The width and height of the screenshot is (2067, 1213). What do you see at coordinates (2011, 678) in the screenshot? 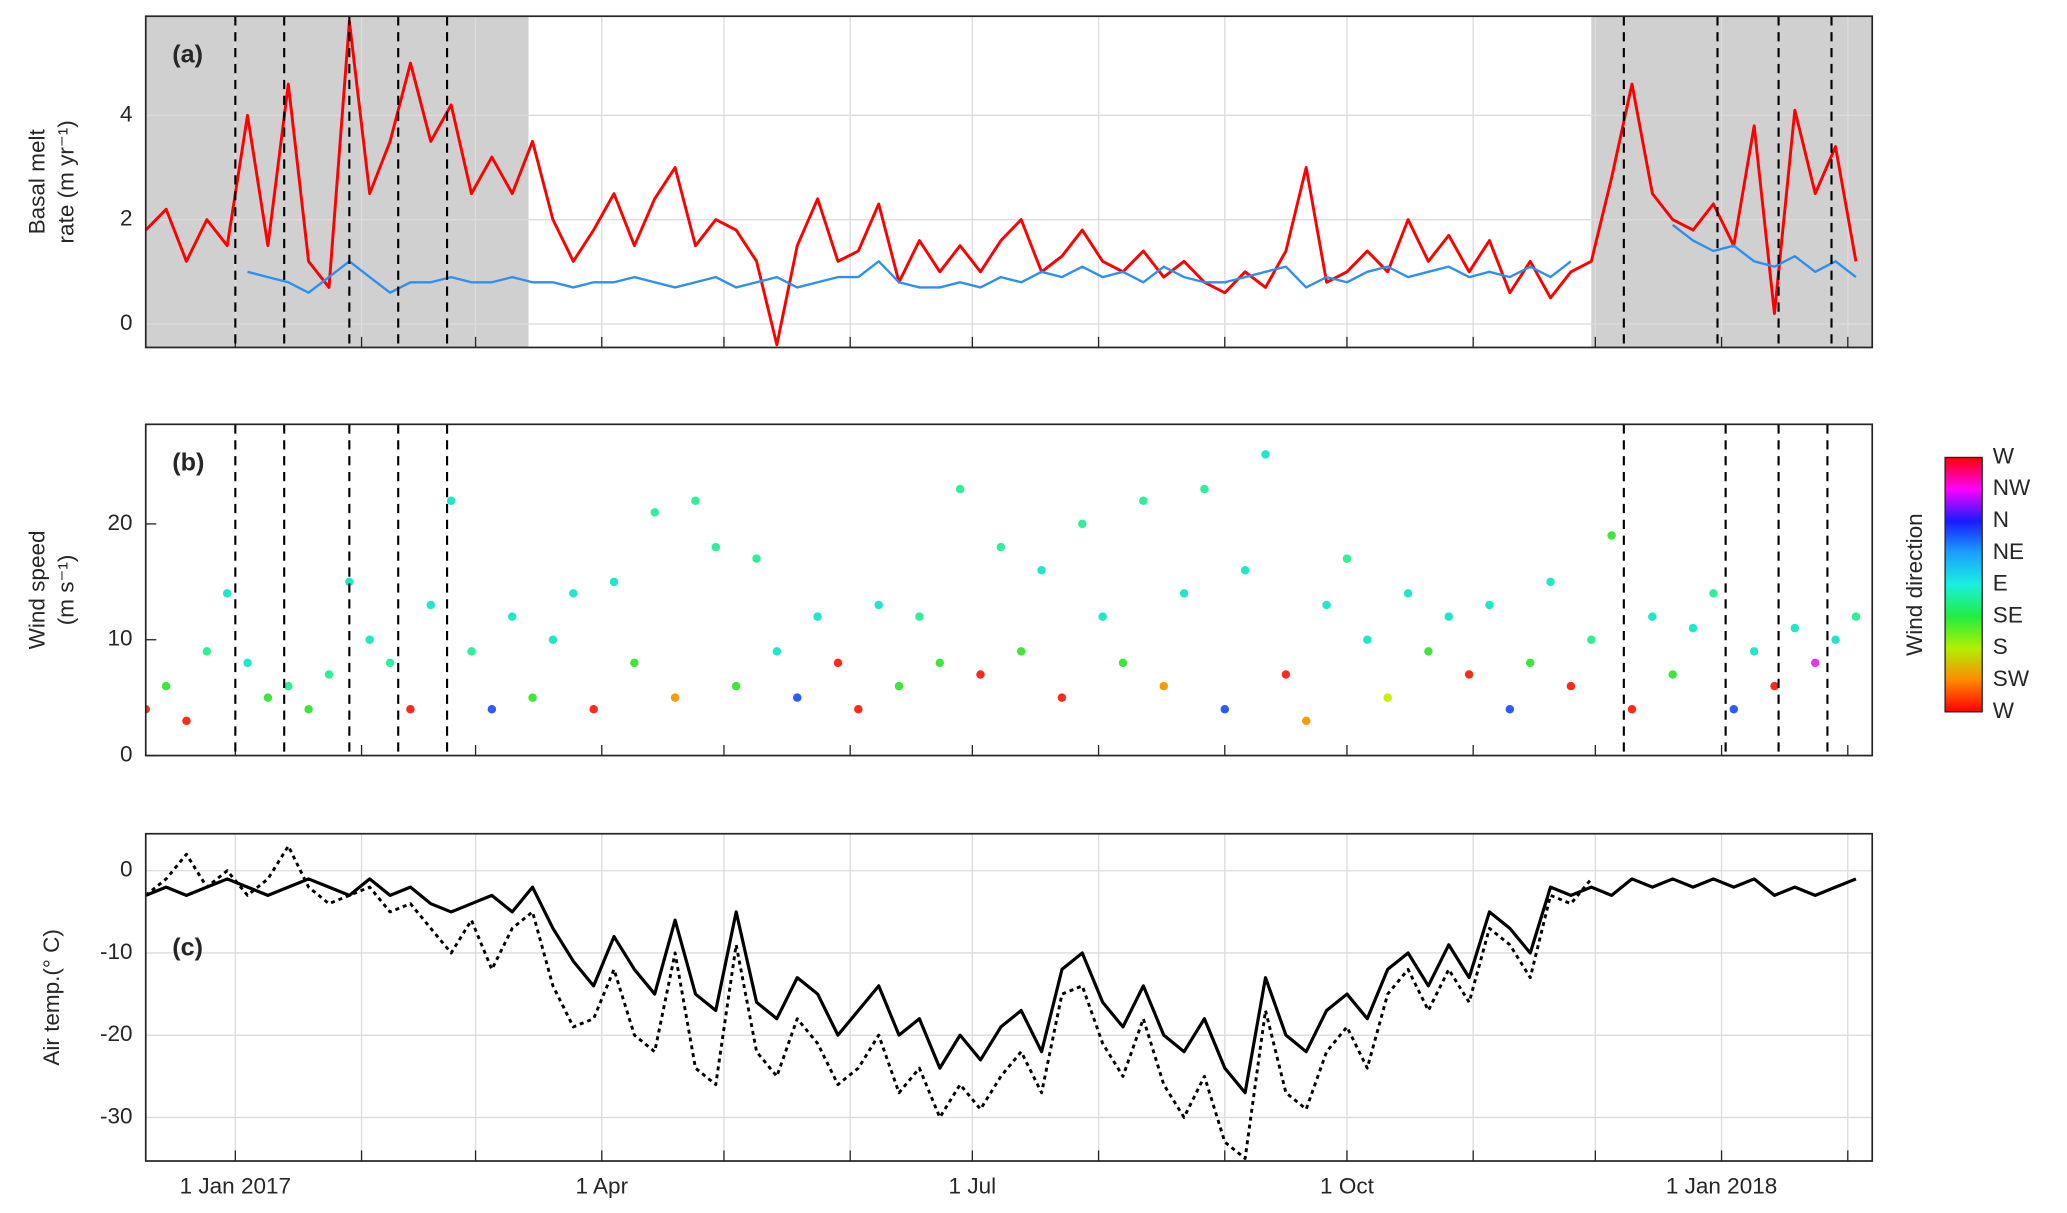
I see `colorbar-tick-label: SW` at bounding box center [2011, 678].